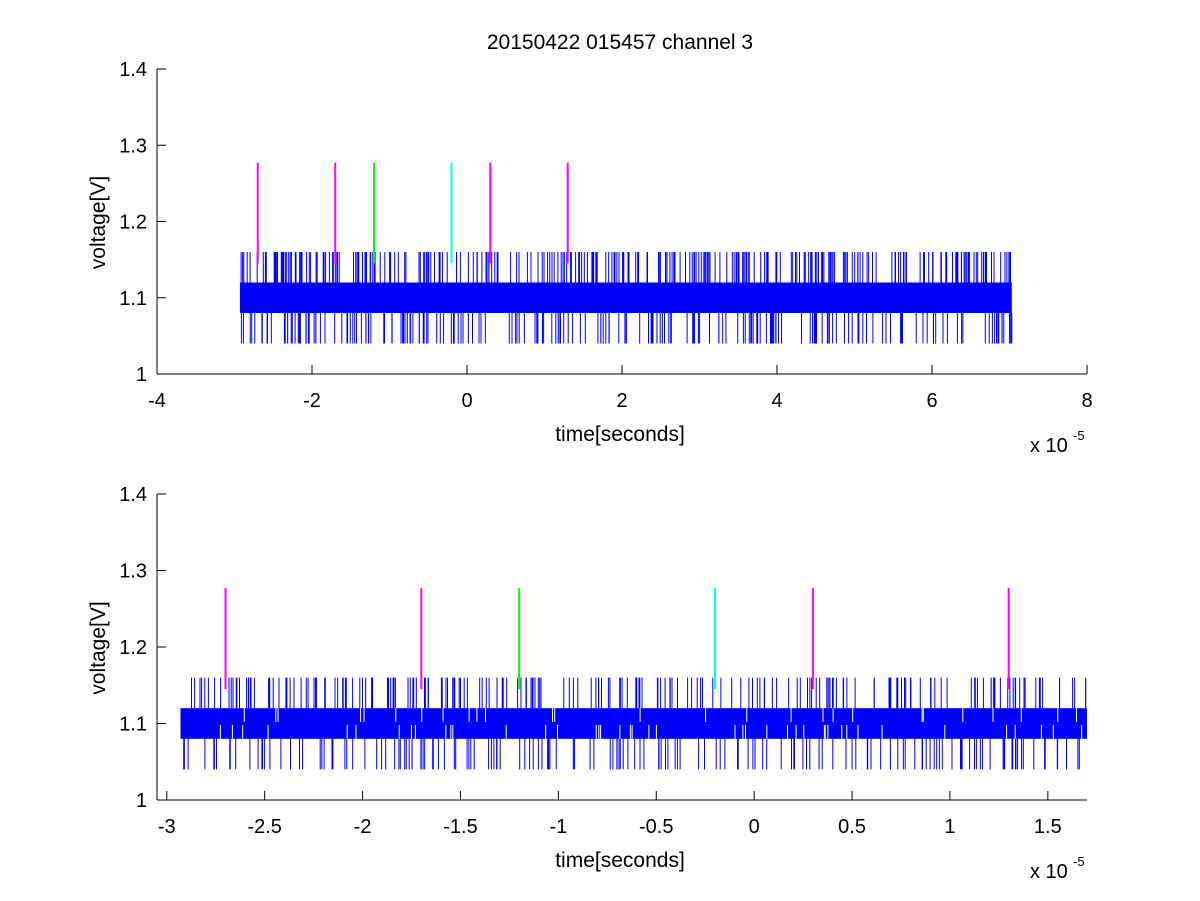 The width and height of the screenshot is (1200, 901). I want to click on x-tick-label: 8, so click(1086, 401).